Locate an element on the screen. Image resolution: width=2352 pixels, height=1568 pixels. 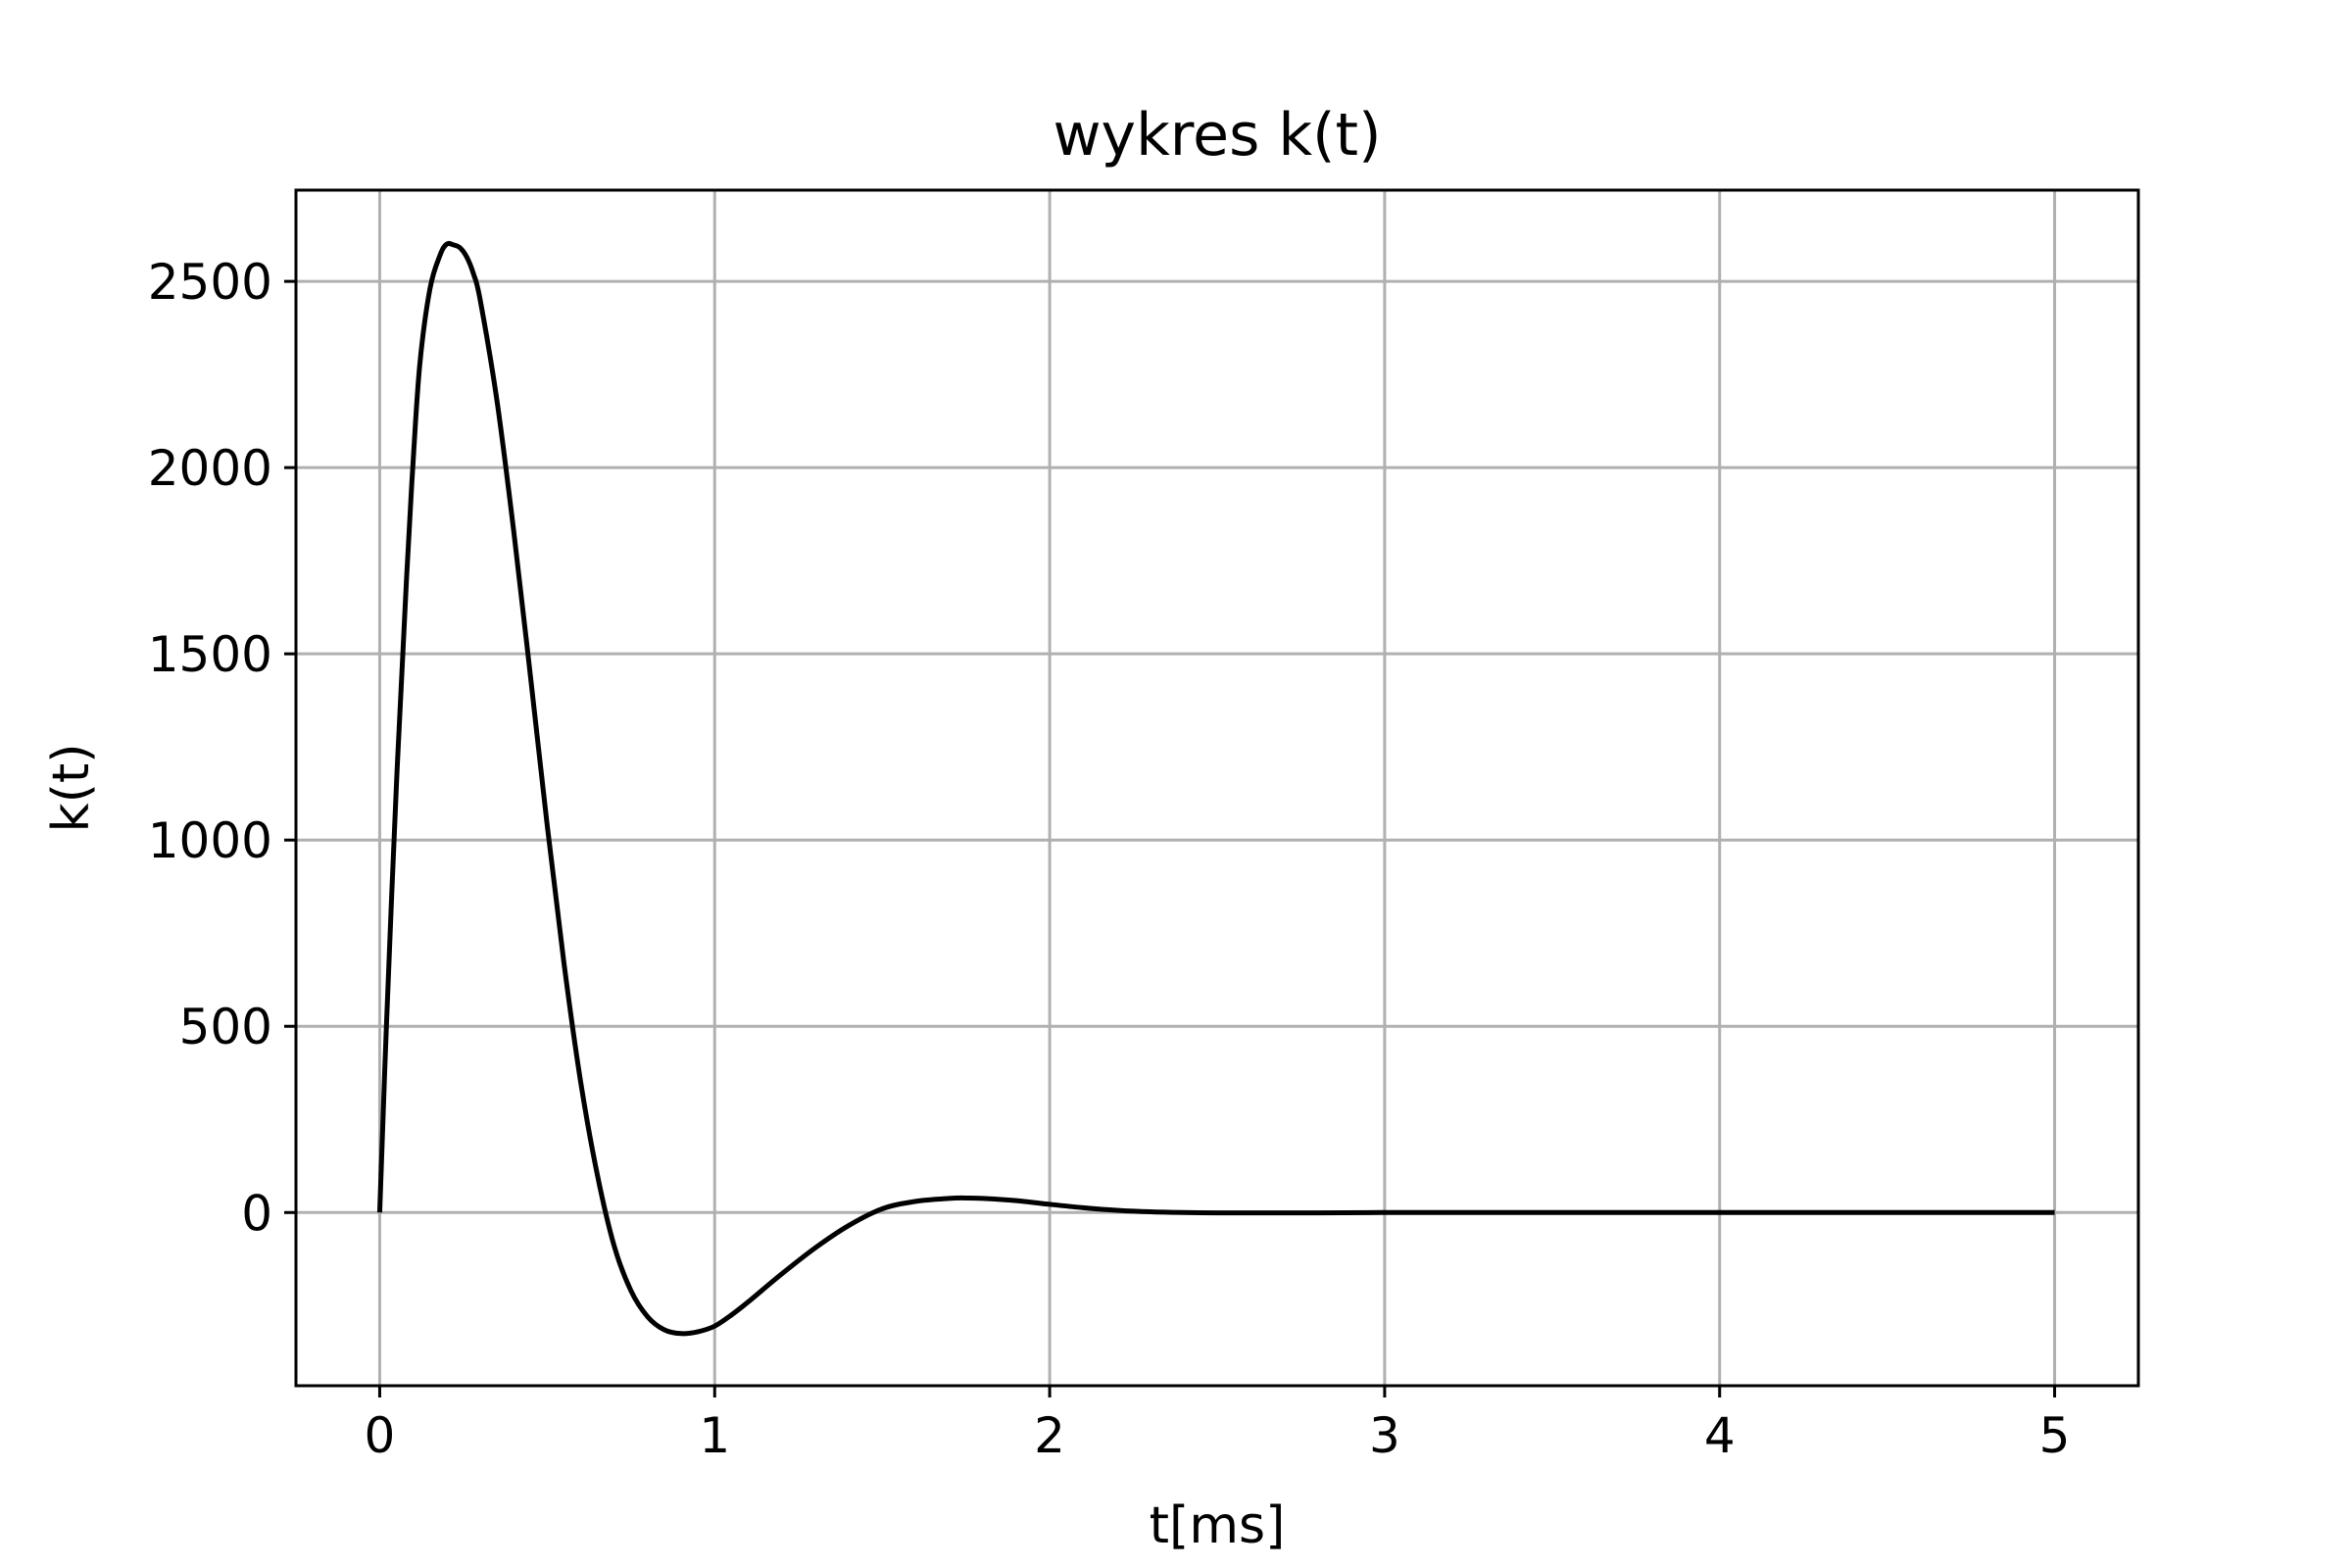
y-axis-label: k(t) is located at coordinates (71, 787).